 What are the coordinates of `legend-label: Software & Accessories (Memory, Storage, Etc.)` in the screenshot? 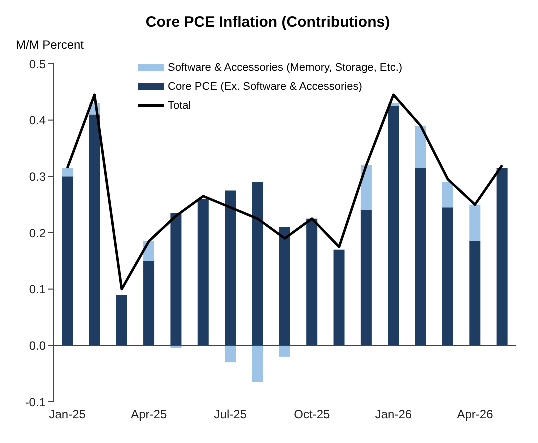 It's located at (285, 68).